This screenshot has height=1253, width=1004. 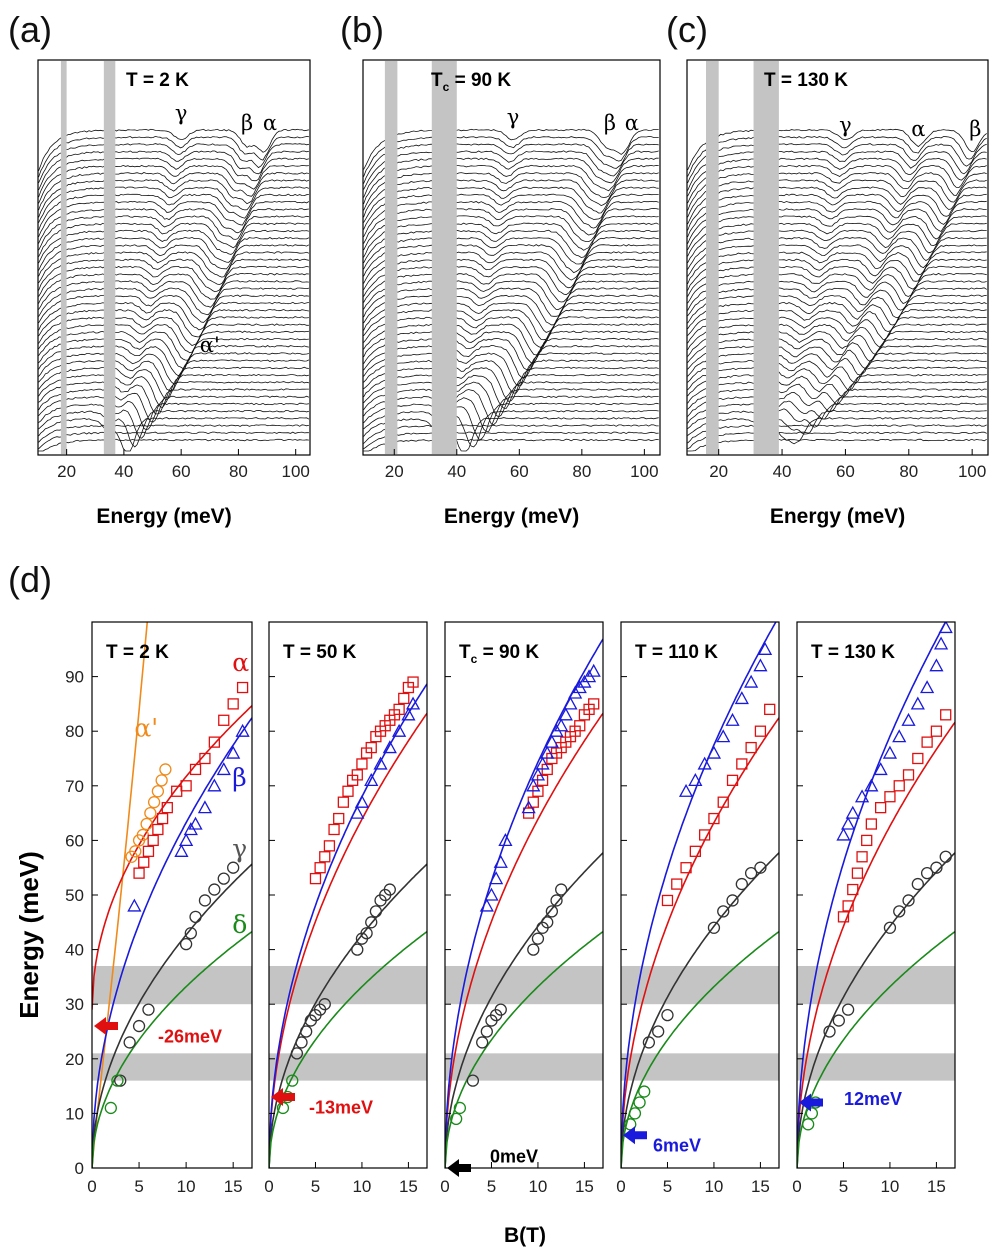 I want to click on panel-title: T = 130 K, so click(x=806, y=80).